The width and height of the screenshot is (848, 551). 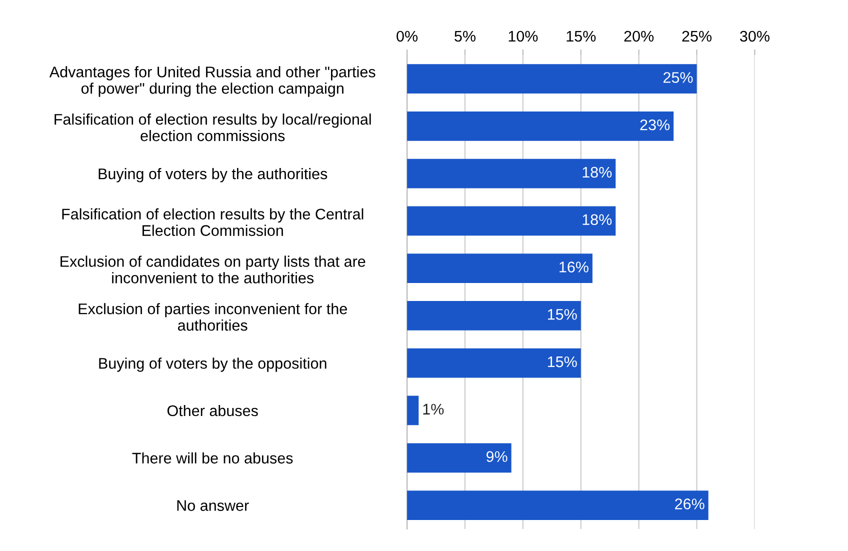 What do you see at coordinates (465, 36) in the screenshot?
I see `x-tick-label: 5%` at bounding box center [465, 36].